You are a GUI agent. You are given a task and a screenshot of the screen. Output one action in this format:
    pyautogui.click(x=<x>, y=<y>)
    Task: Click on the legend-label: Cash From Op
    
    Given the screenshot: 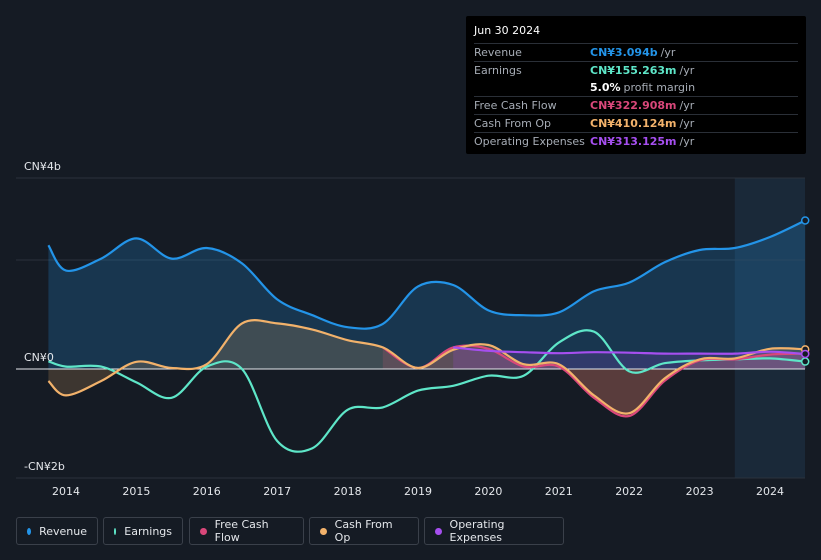 What is the action you would take?
    pyautogui.click(x=363, y=531)
    